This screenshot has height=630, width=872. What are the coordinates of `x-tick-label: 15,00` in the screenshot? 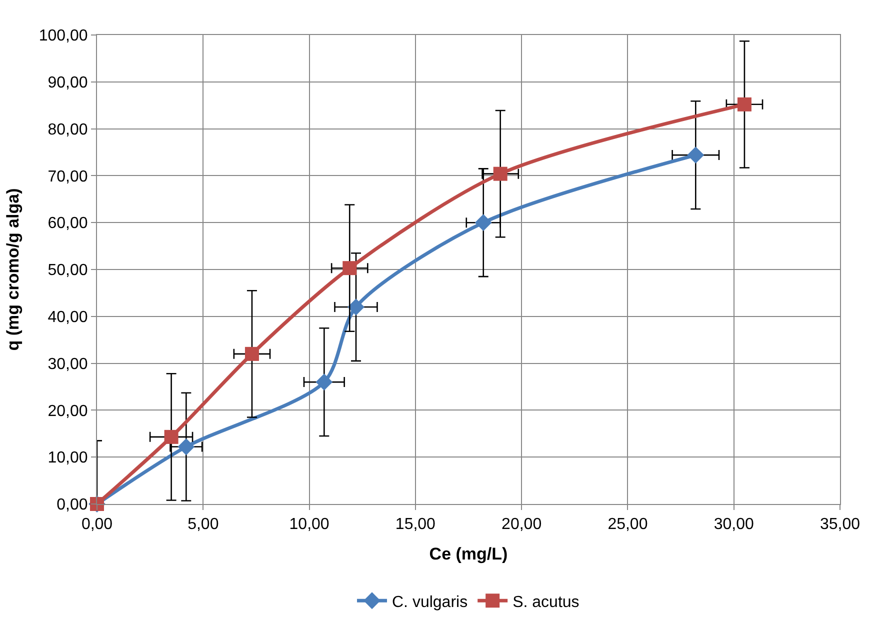 It's located at (415, 525).